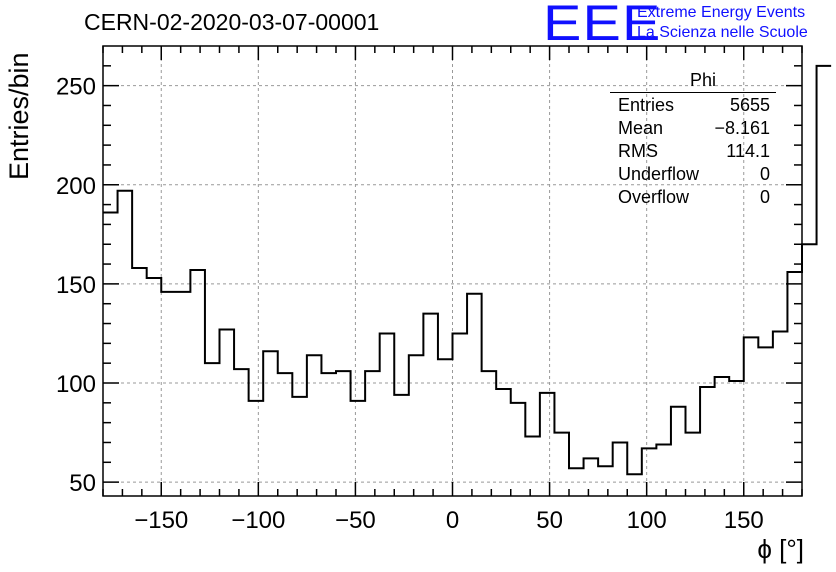  I want to click on stats-value: −8.161, so click(742, 128).